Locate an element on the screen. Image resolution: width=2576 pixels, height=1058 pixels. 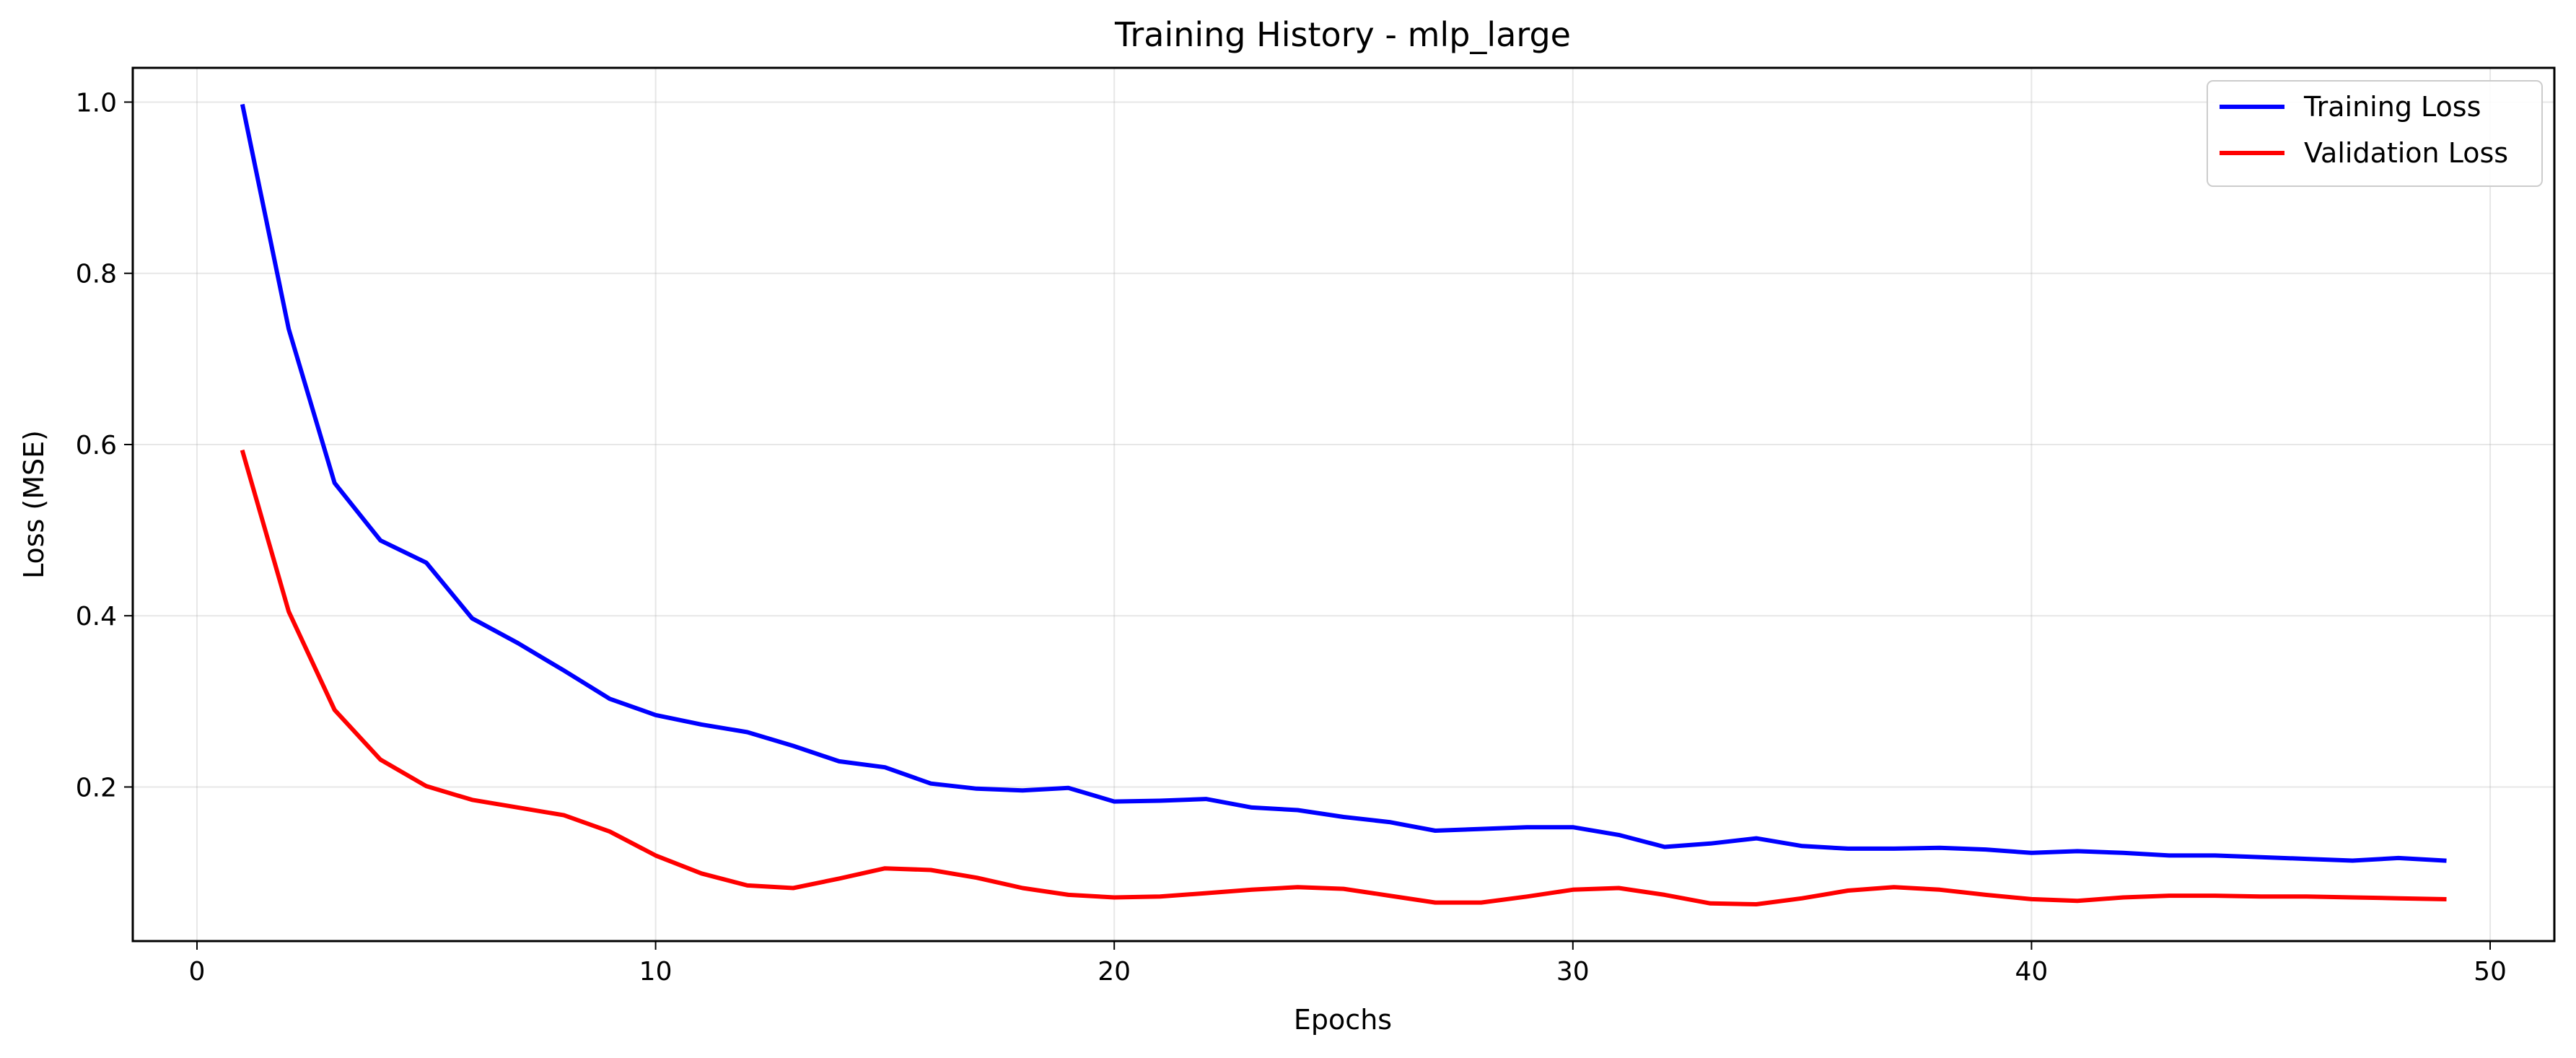
legend: Training Loss Validation Loss is located at coordinates (2375, 133).